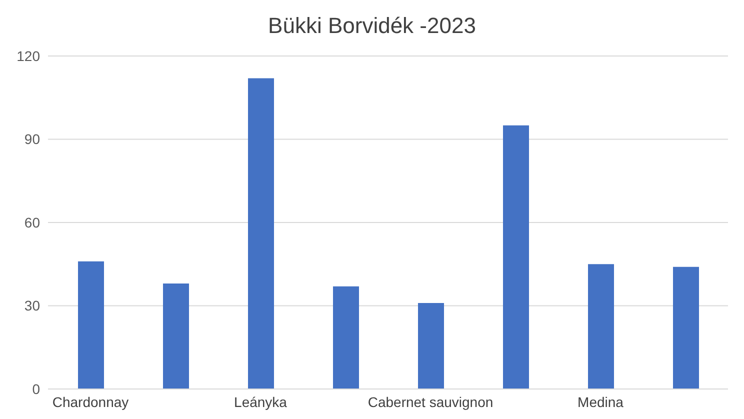 This screenshot has height=419, width=744. Describe the element at coordinates (601, 402) in the screenshot. I see `x-tick-label: Medina` at that location.